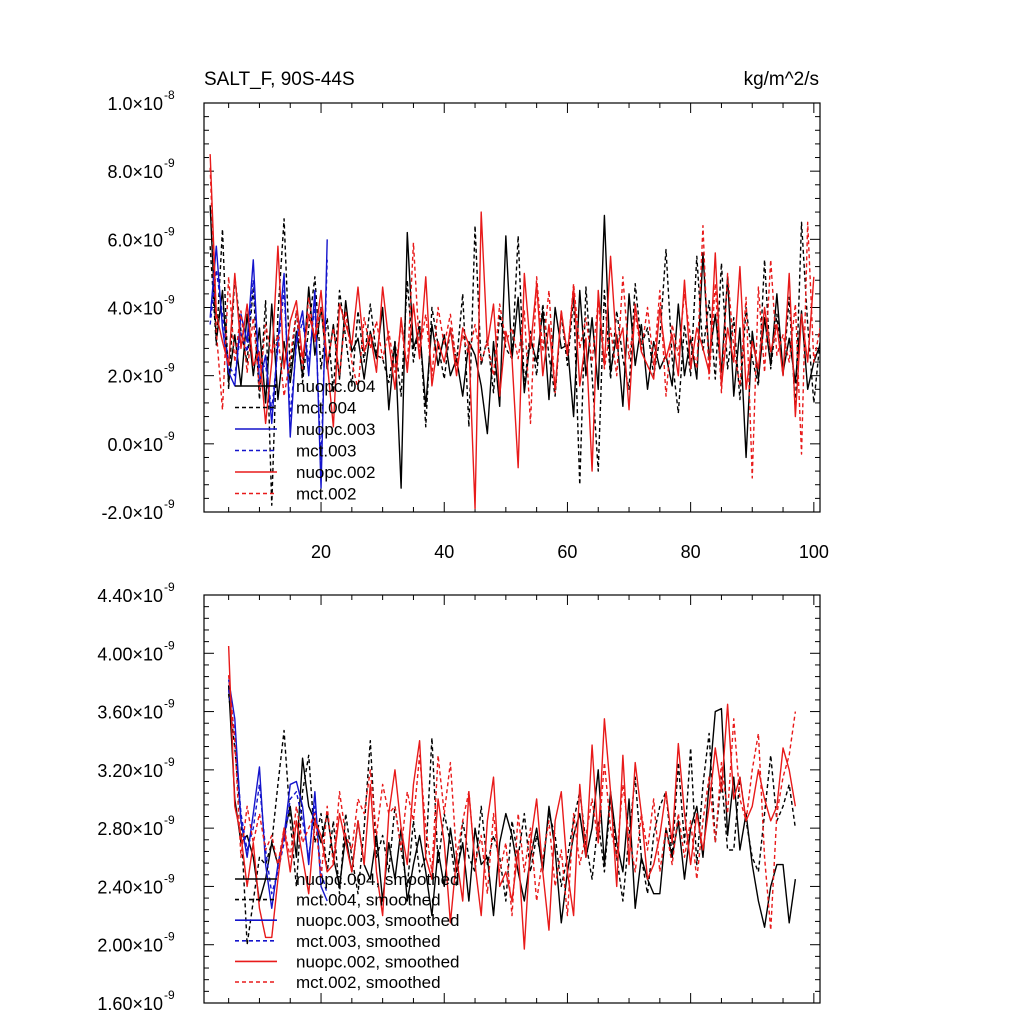 The height and width of the screenshot is (1024, 1024). Describe the element at coordinates (326, 494) in the screenshot. I see `legend-label: mct.002` at that location.